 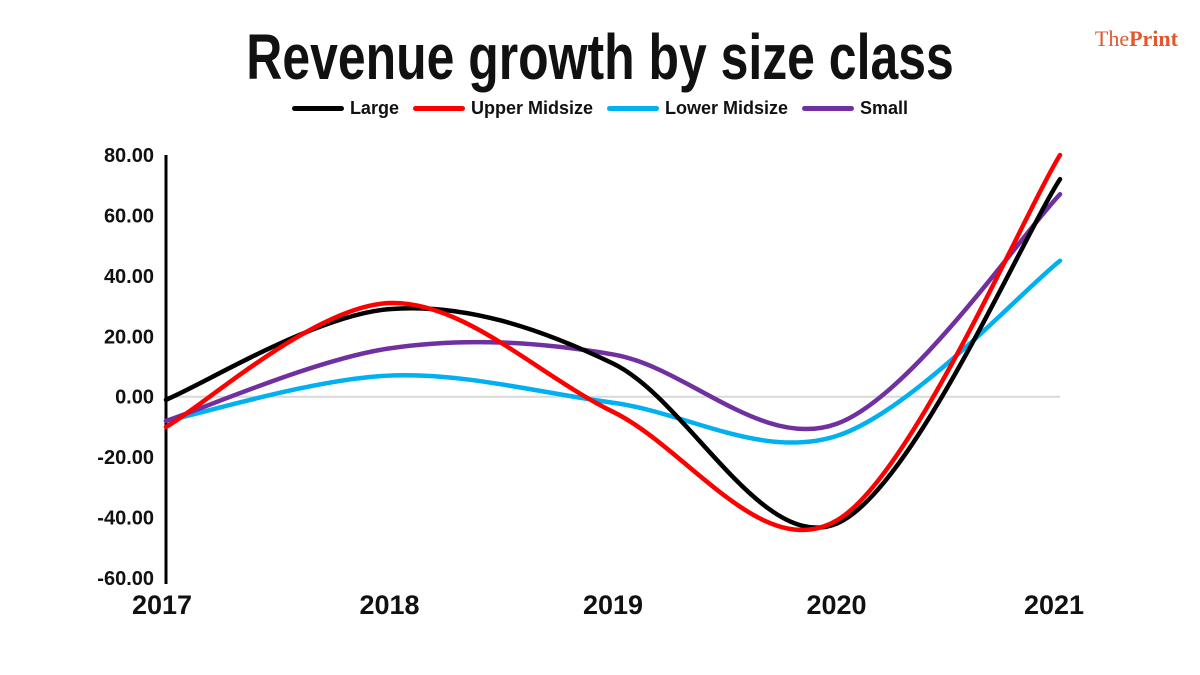 I want to click on legend-swatch-lower-midsize, so click(x=633, y=108).